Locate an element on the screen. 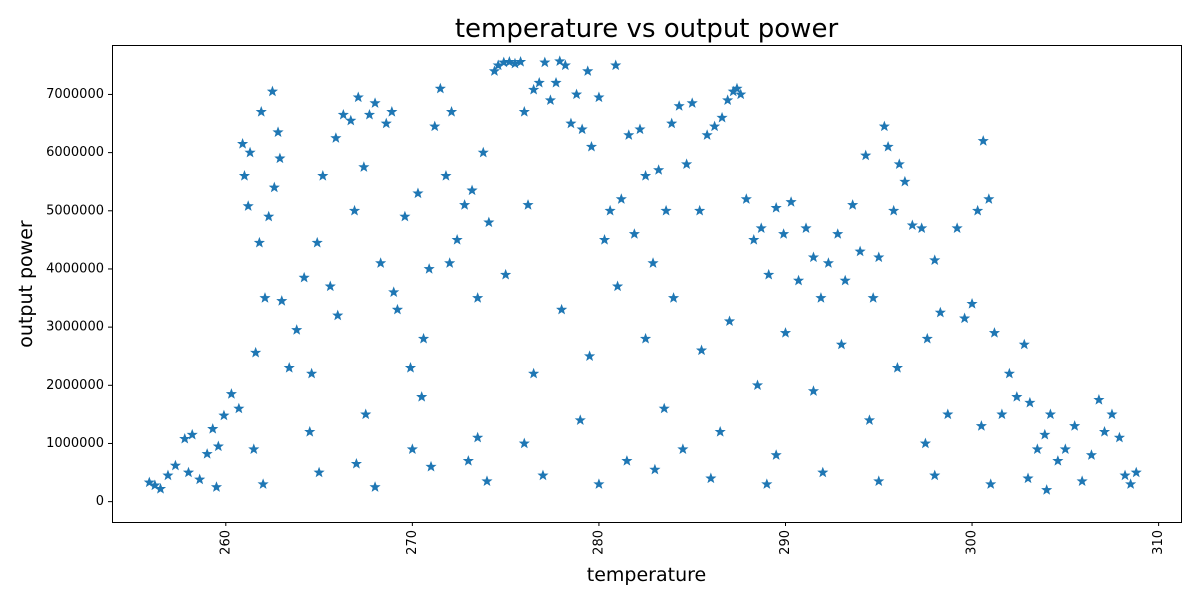  y-tick-label: 3000000 is located at coordinates (75, 327).